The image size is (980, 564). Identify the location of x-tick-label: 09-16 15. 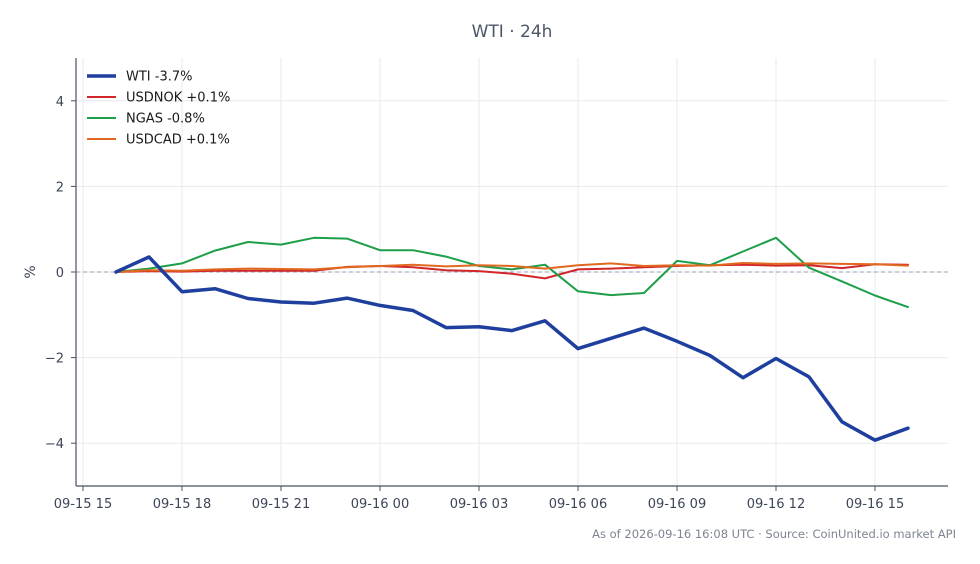
(875, 504).